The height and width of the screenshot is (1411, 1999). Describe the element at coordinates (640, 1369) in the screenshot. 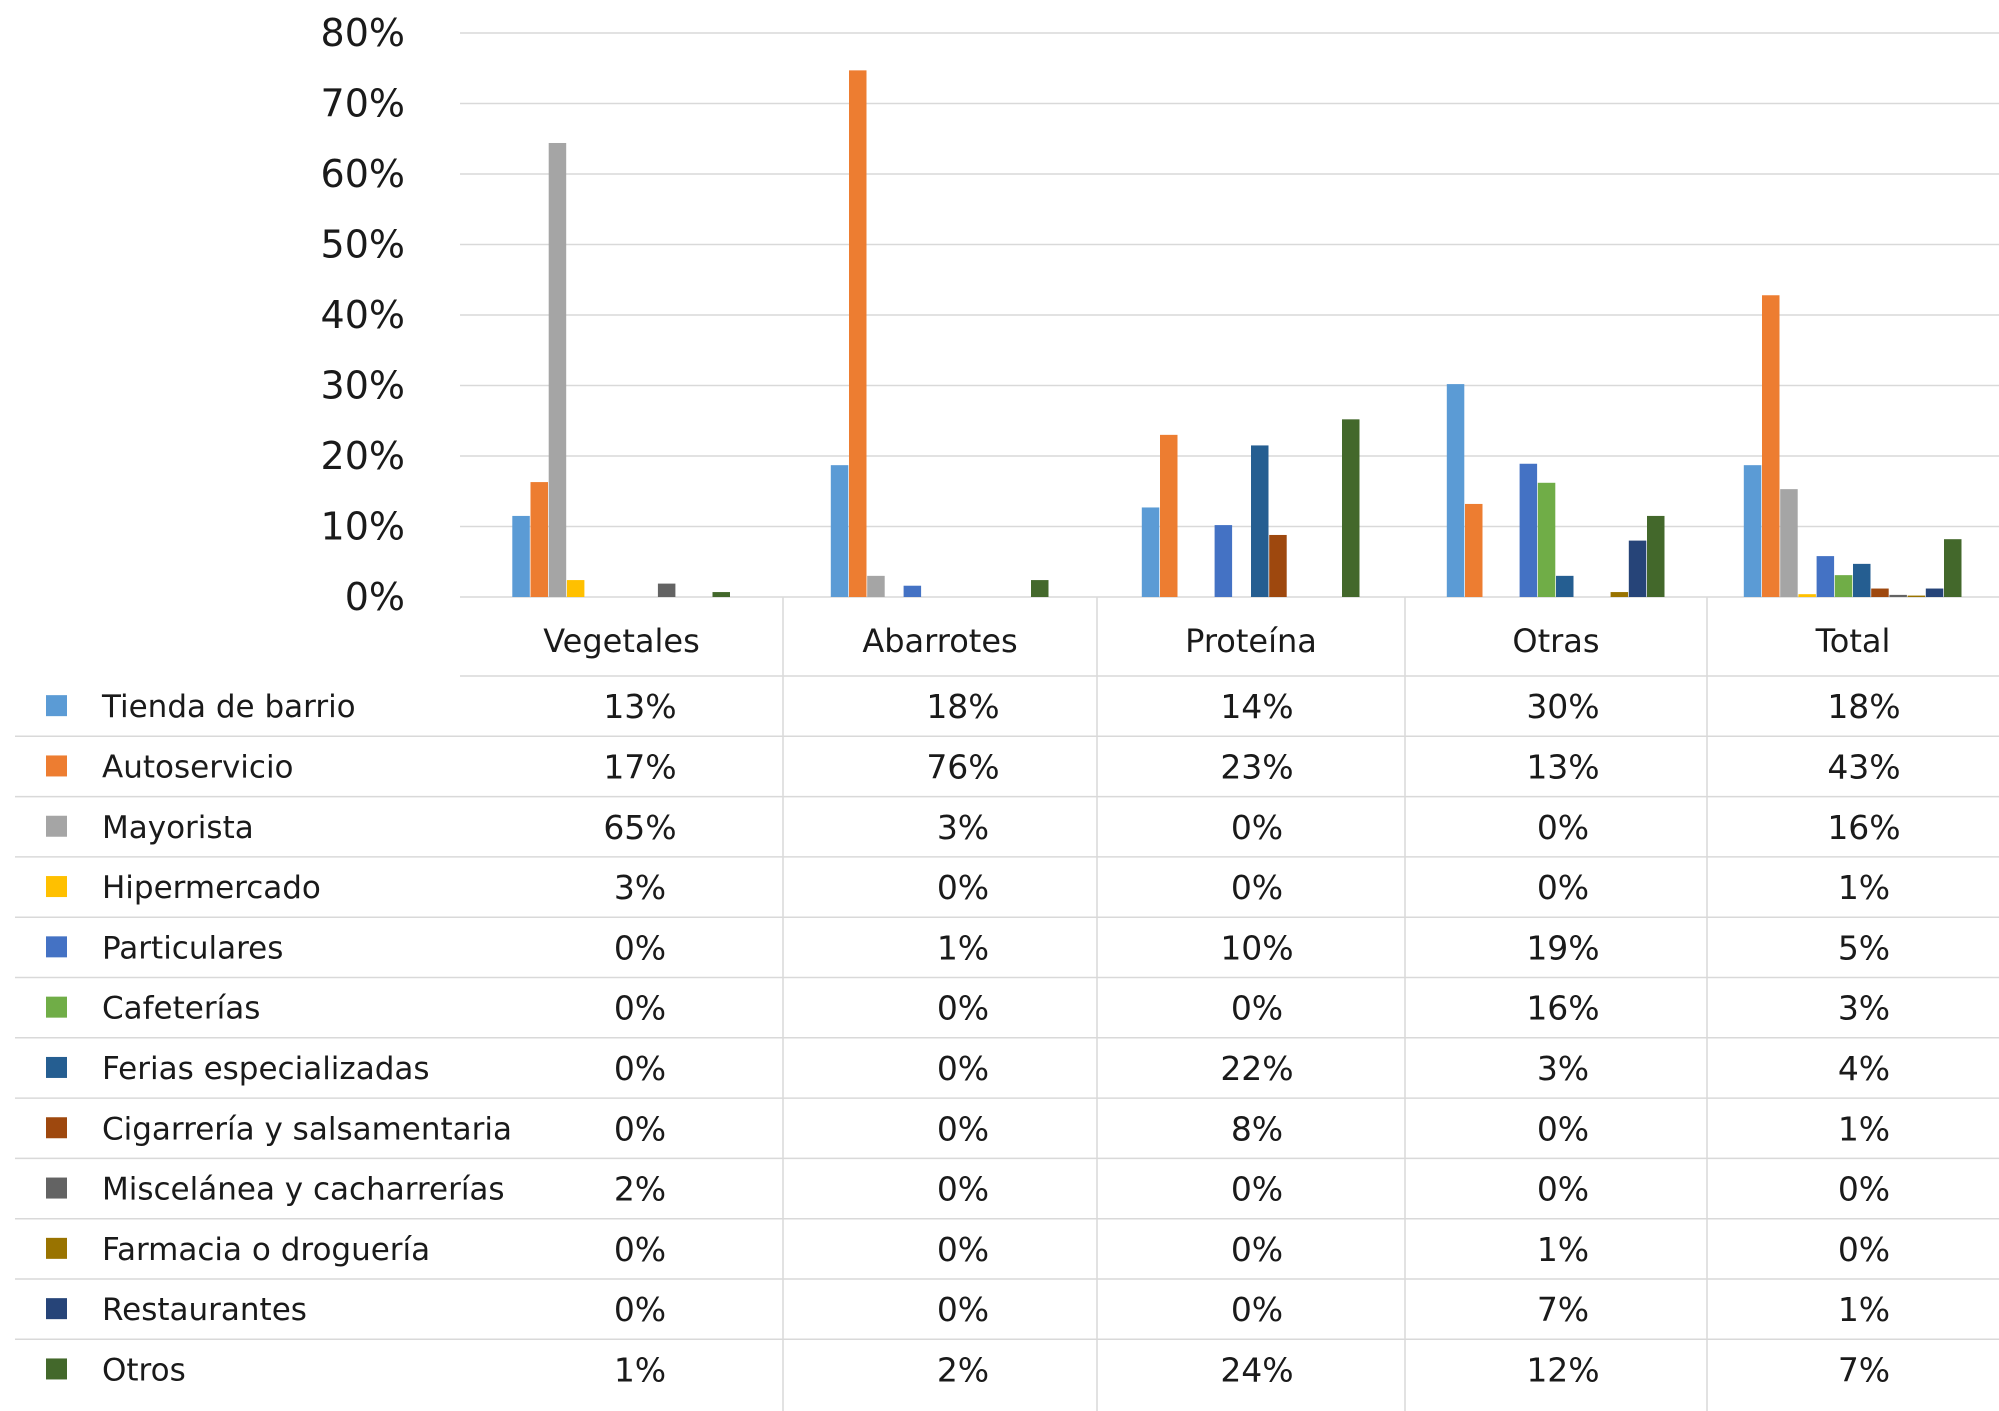

I see `data-label-otros-vegetales: 1%` at that location.